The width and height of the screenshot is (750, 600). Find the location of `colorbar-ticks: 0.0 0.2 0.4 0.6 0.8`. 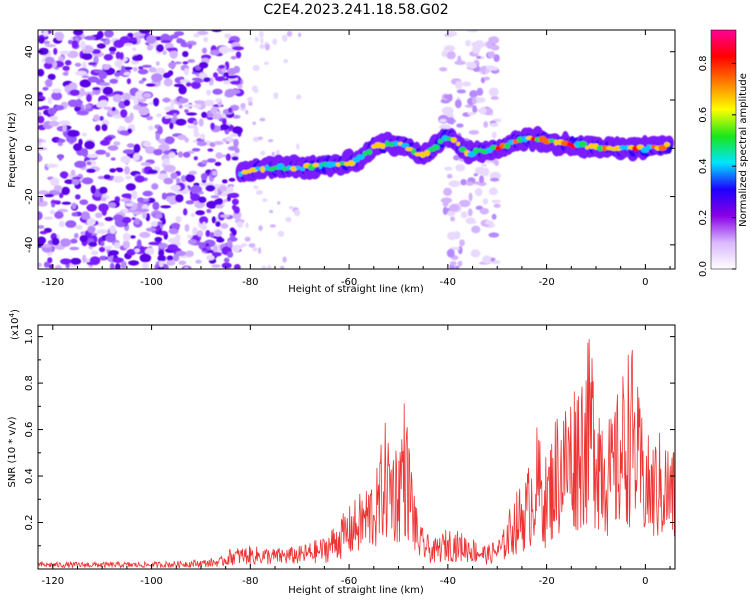

colorbar-ticks: 0.0 0.2 0.4 0.6 0.8 is located at coordinates (717, 166).